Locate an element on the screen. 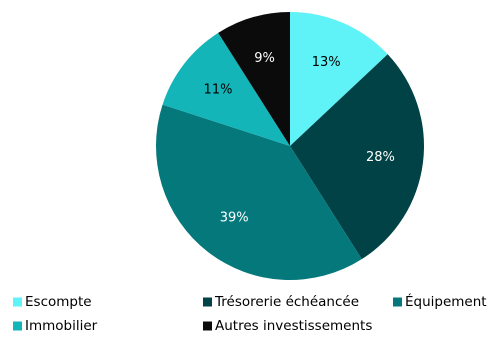 The image size is (494, 340). legend-label-4: Immobilier is located at coordinates (61, 326).